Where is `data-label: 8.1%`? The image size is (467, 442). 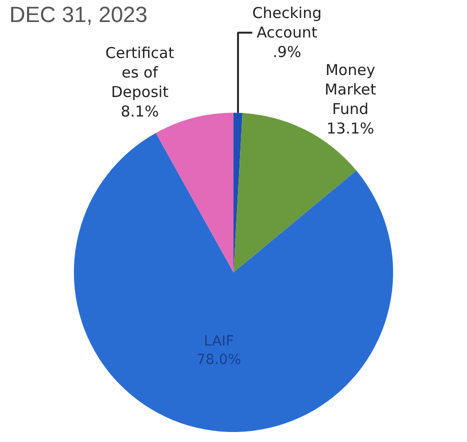
data-label: 8.1% is located at coordinates (139, 111).